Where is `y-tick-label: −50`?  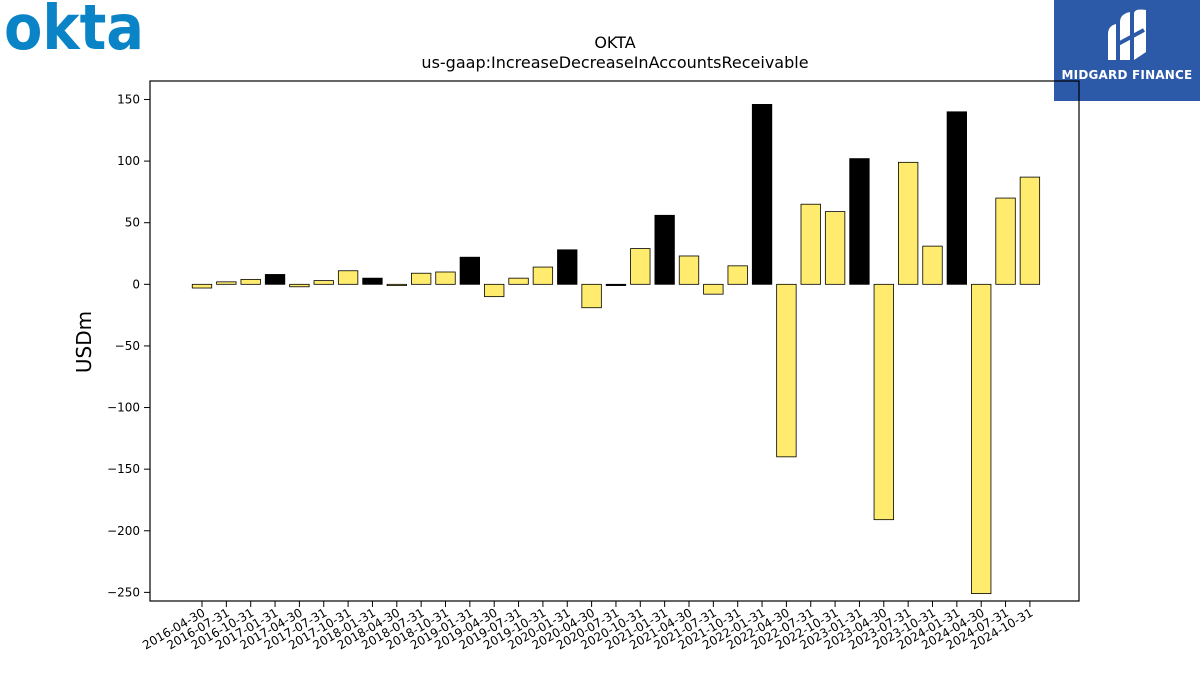 y-tick-label: −50 is located at coordinates (127, 346).